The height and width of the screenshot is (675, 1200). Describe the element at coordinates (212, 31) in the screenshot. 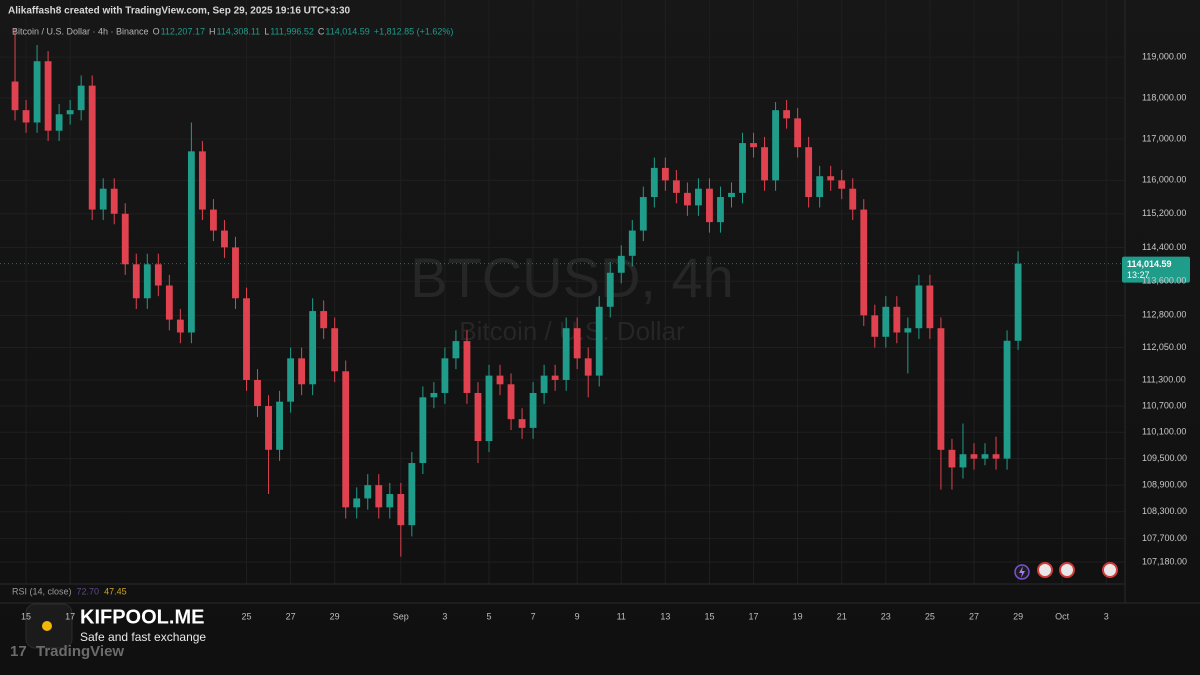

I see `legend-key: H` at that location.